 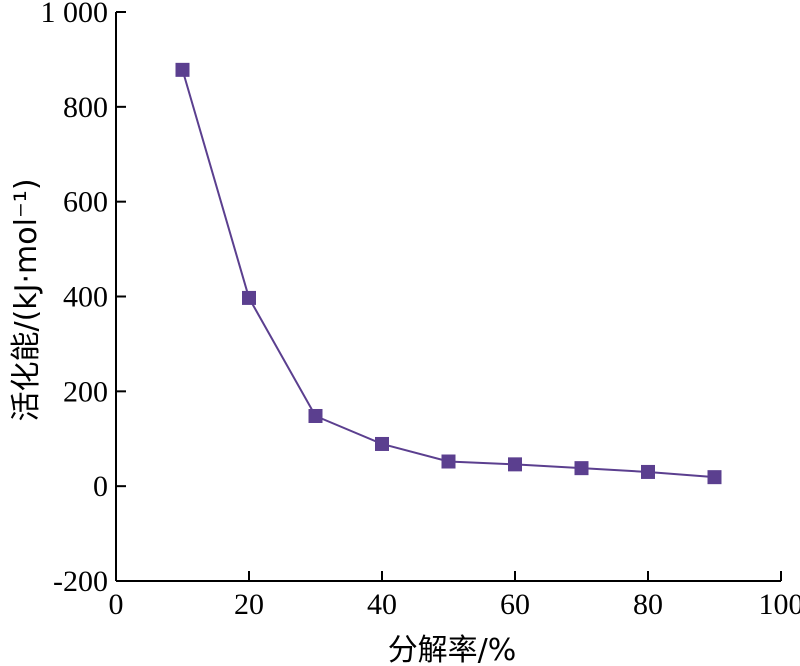 What do you see at coordinates (454, 596) in the screenshot?
I see `x-ticks: 0 20 40 60 80 100` at bounding box center [454, 596].